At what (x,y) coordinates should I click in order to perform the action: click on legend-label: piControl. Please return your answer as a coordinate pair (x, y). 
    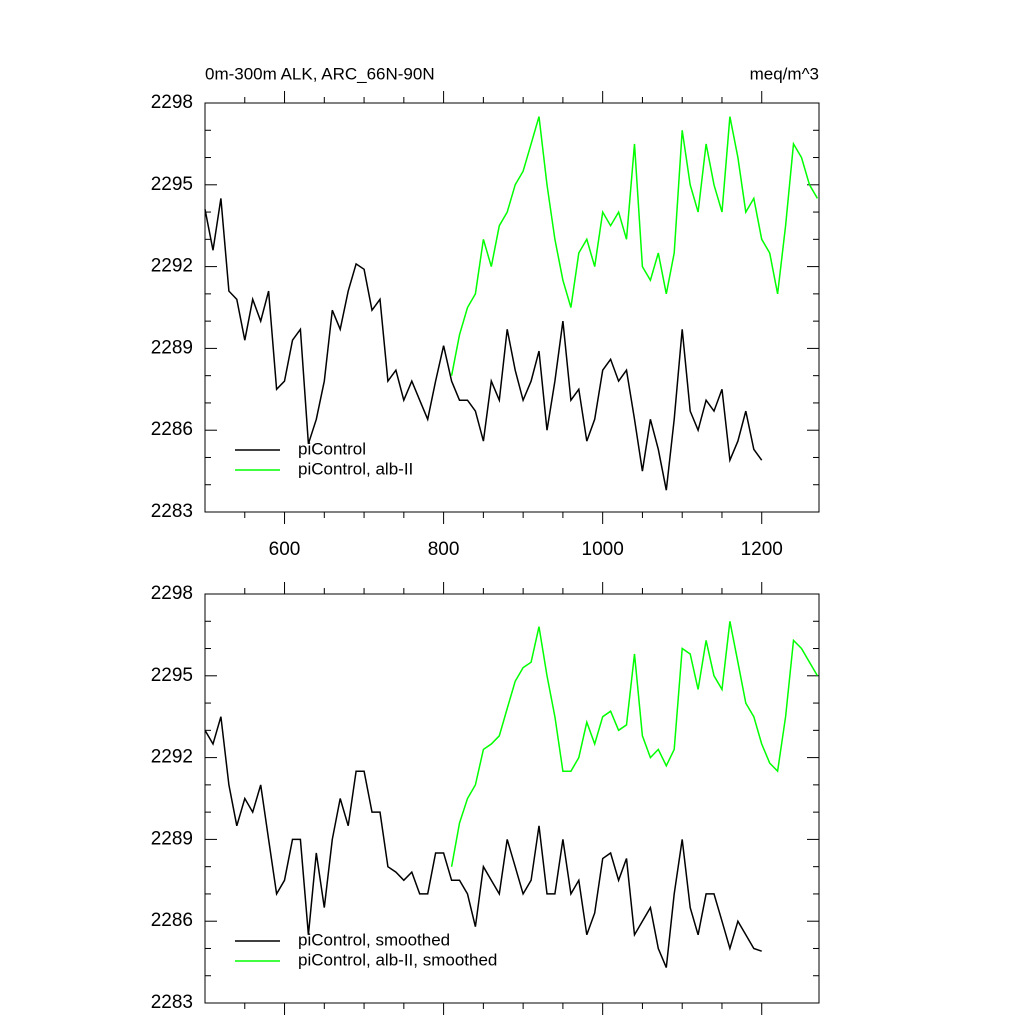
    Looking at the image, I should click on (332, 448).